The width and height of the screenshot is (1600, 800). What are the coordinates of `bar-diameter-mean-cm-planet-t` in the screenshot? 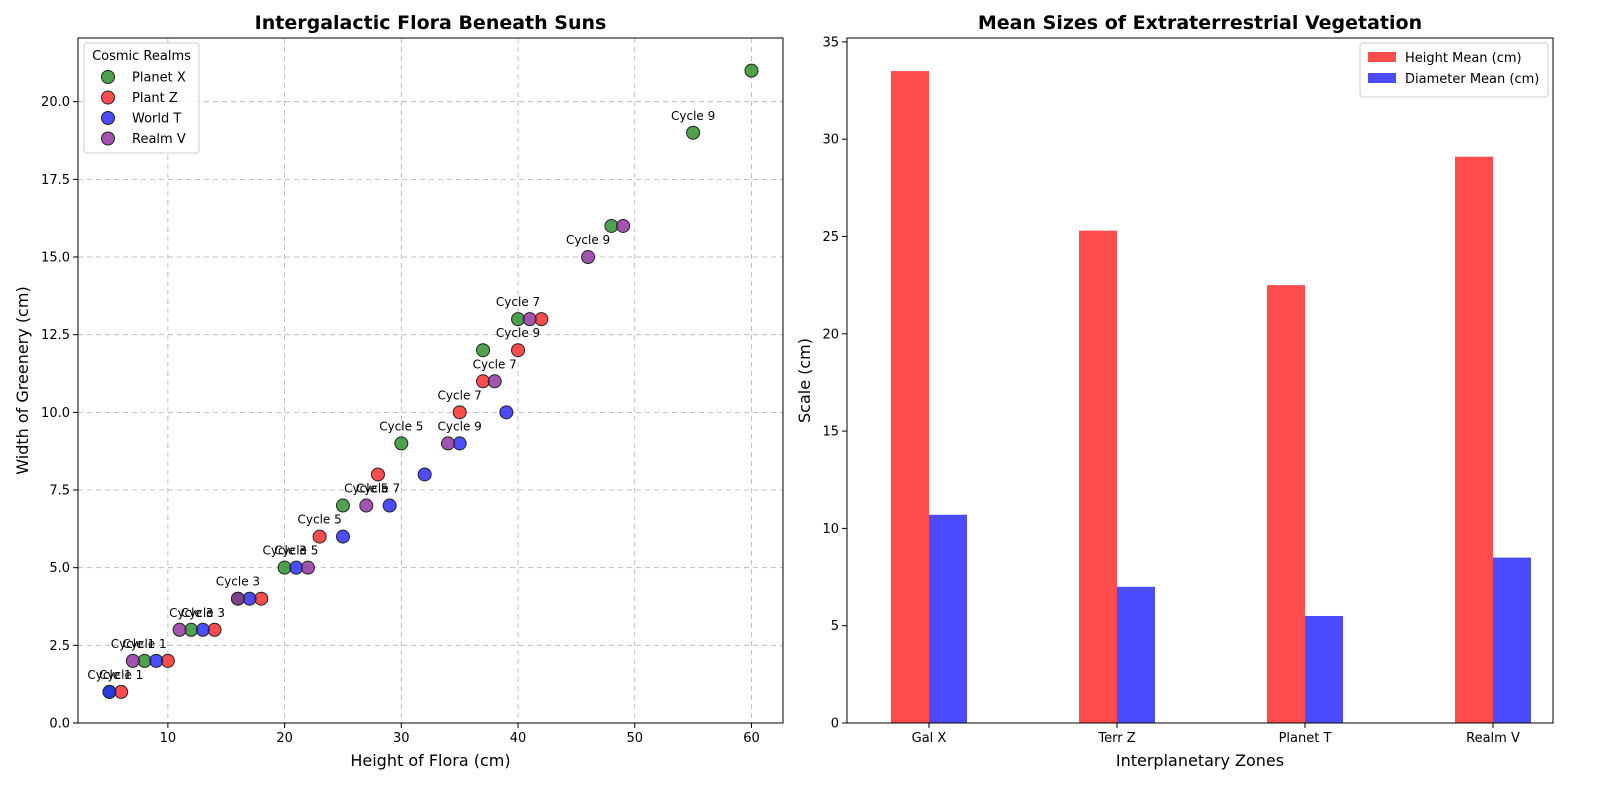 It's located at (1324, 669).